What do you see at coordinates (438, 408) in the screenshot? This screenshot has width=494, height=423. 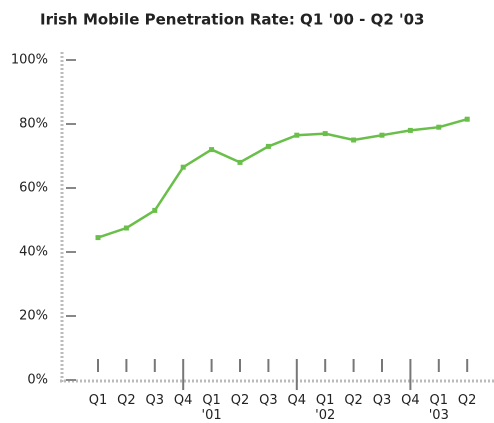 I see `x-tick-label: Q1 '03` at bounding box center [438, 408].